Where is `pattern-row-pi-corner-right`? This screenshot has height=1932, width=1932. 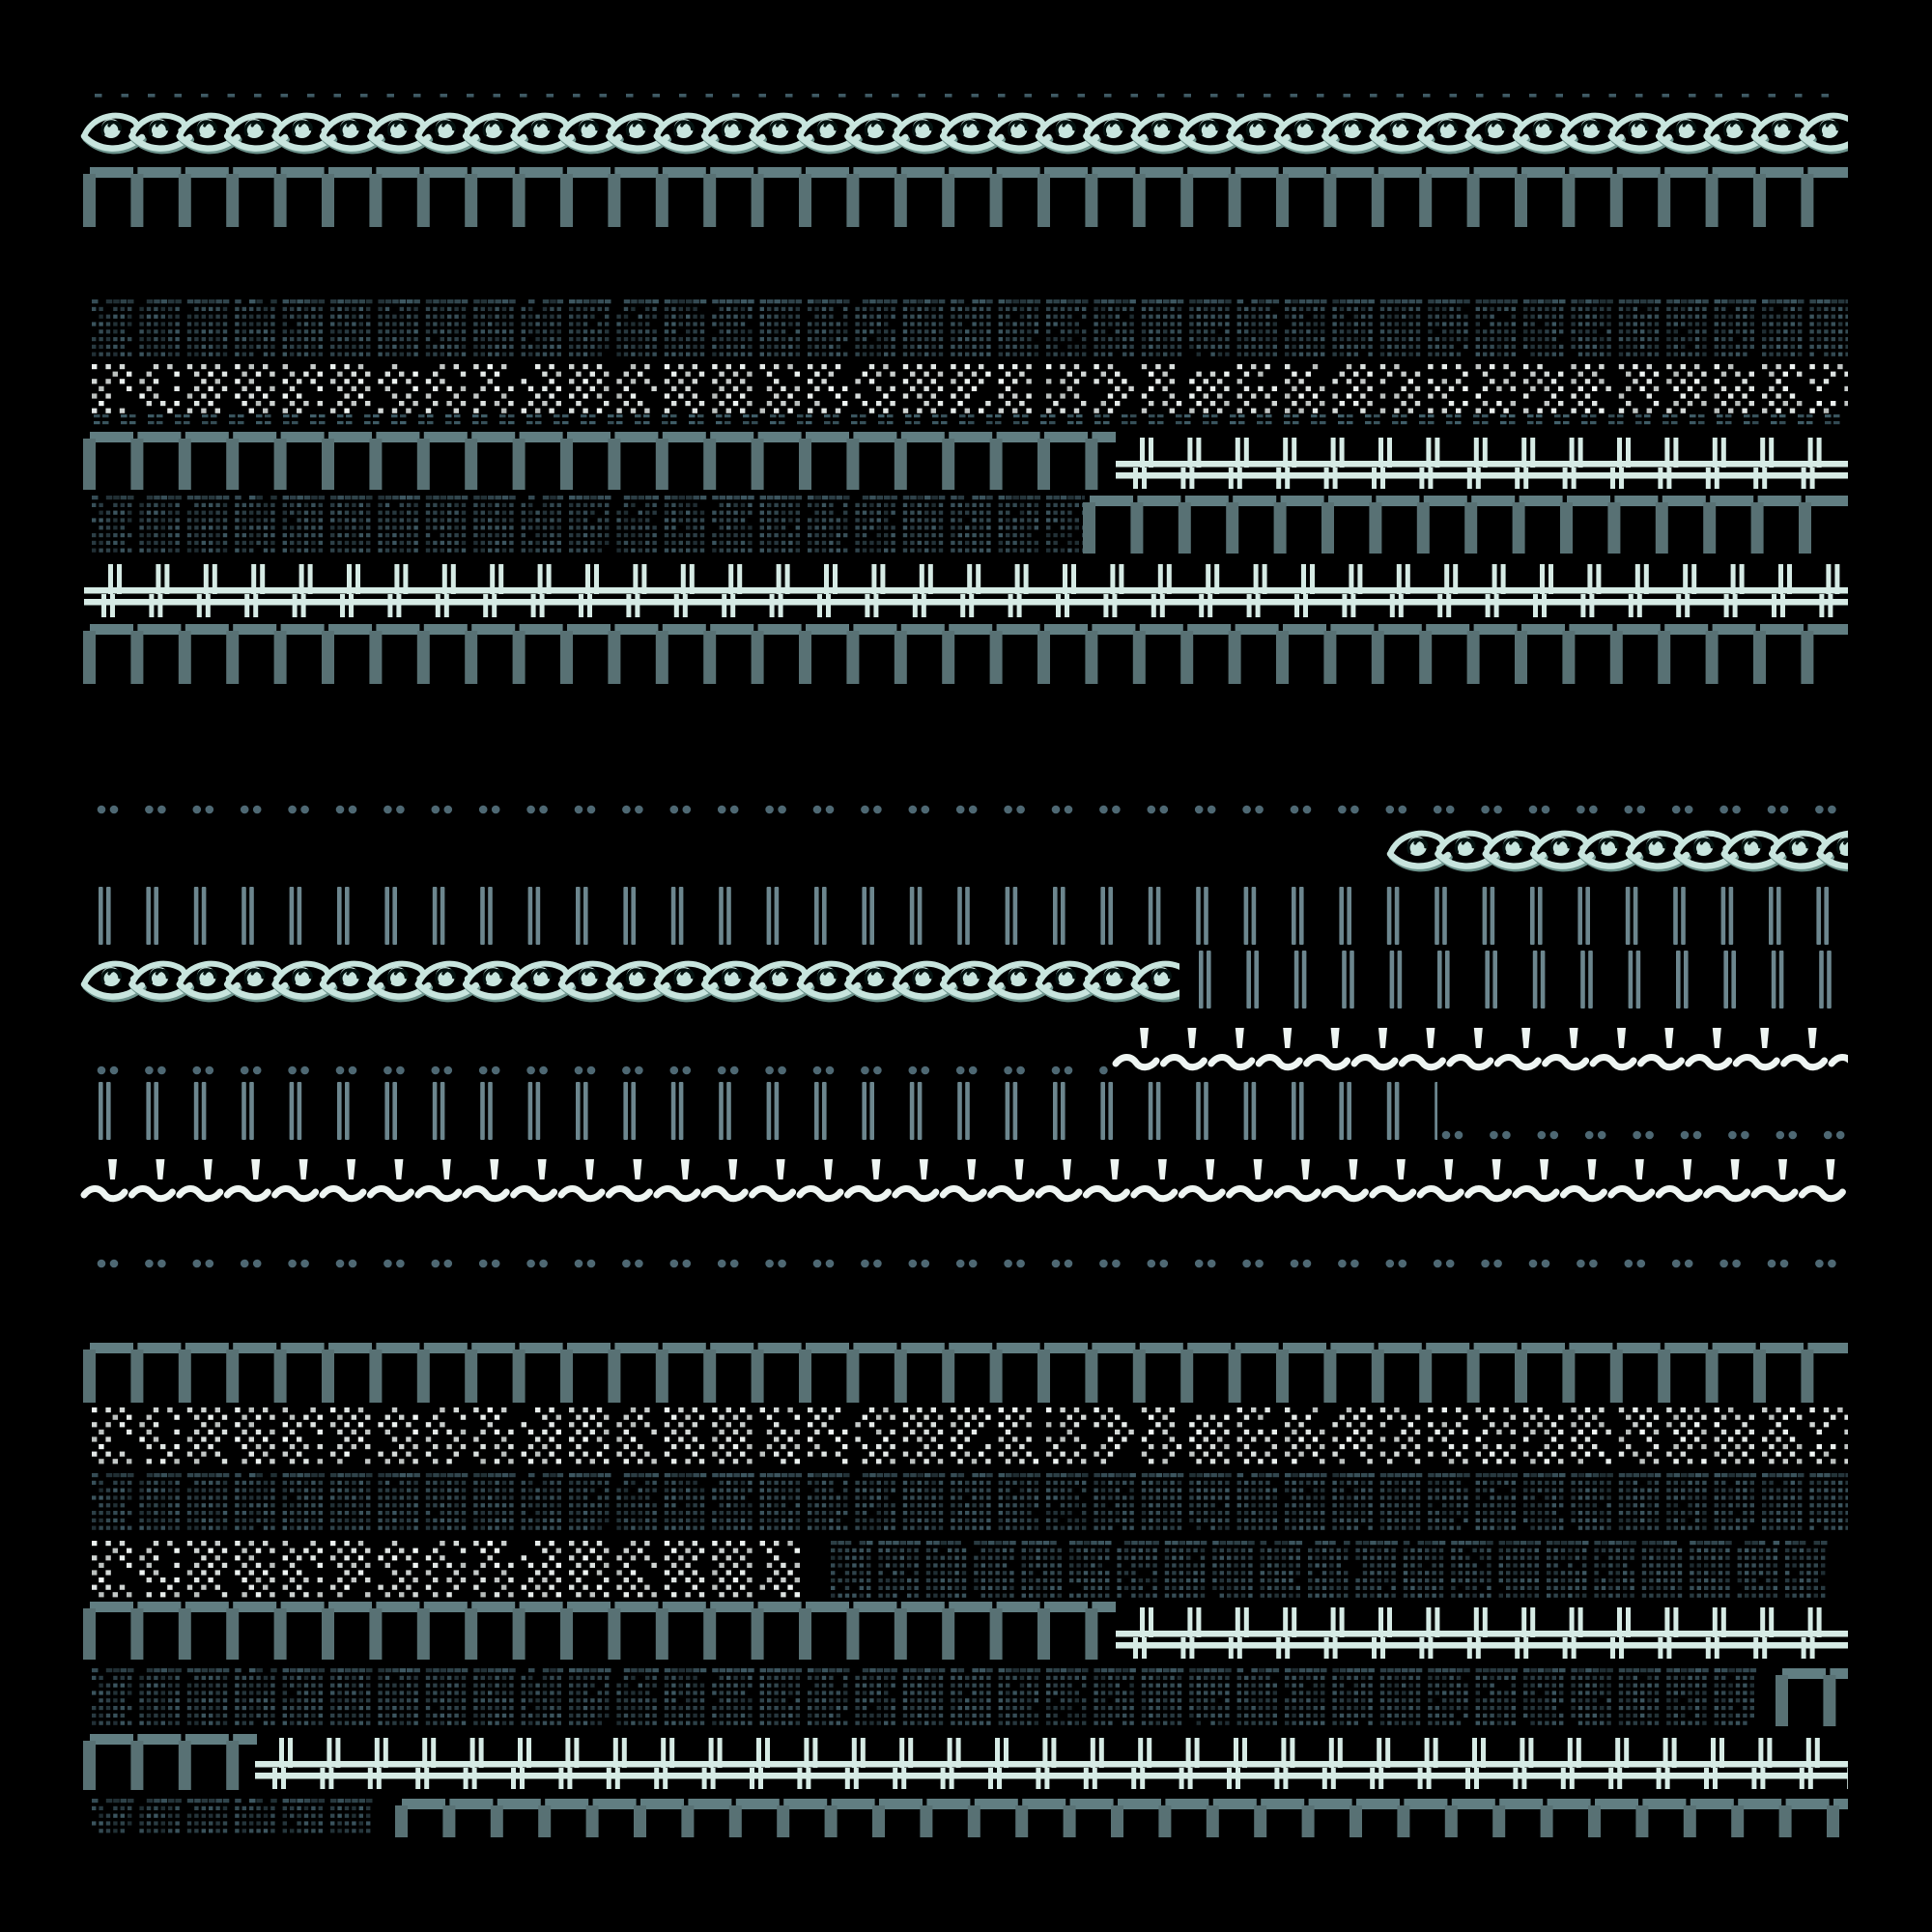
pattern-row-pi-corner-right is located at coordinates (1812, 1697).